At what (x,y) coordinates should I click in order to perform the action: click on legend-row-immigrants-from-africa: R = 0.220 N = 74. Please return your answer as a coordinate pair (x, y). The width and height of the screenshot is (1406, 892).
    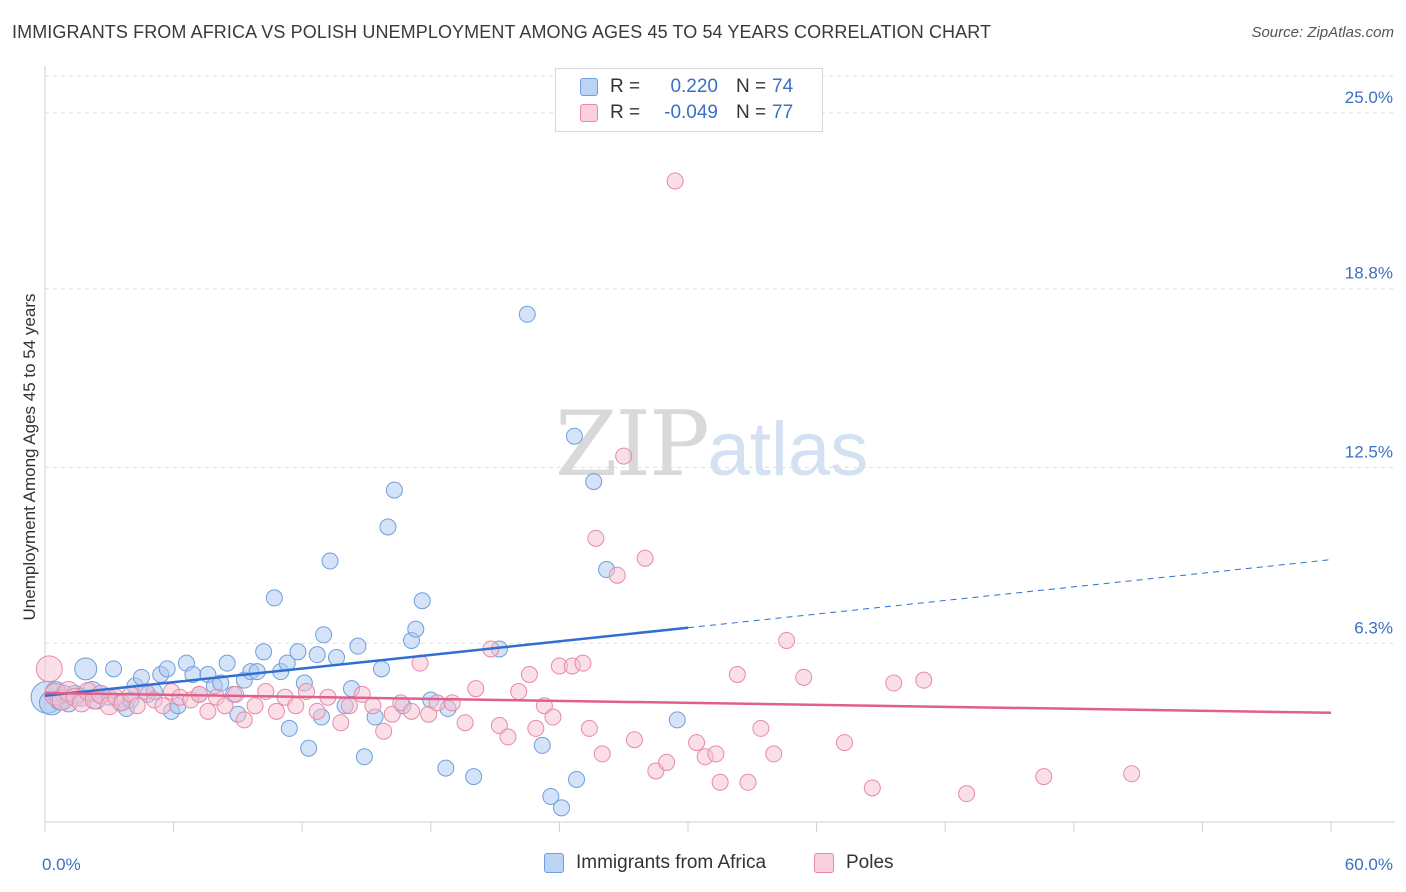
    Looking at the image, I should click on (686, 87).